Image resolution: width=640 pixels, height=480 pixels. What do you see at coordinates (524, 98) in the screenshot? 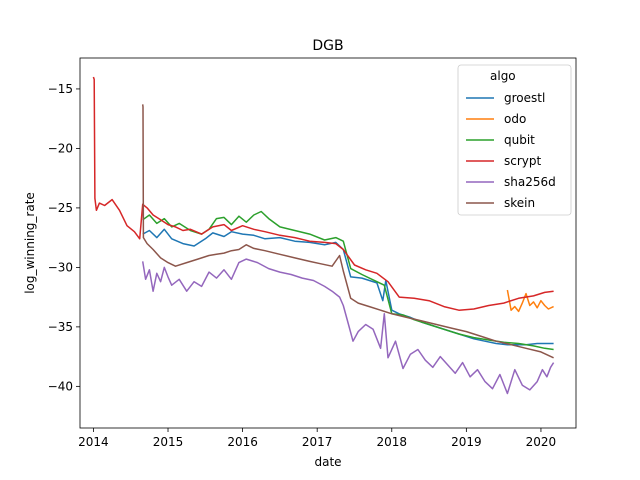
I see `legend-label-groestl: groestl` at bounding box center [524, 98].